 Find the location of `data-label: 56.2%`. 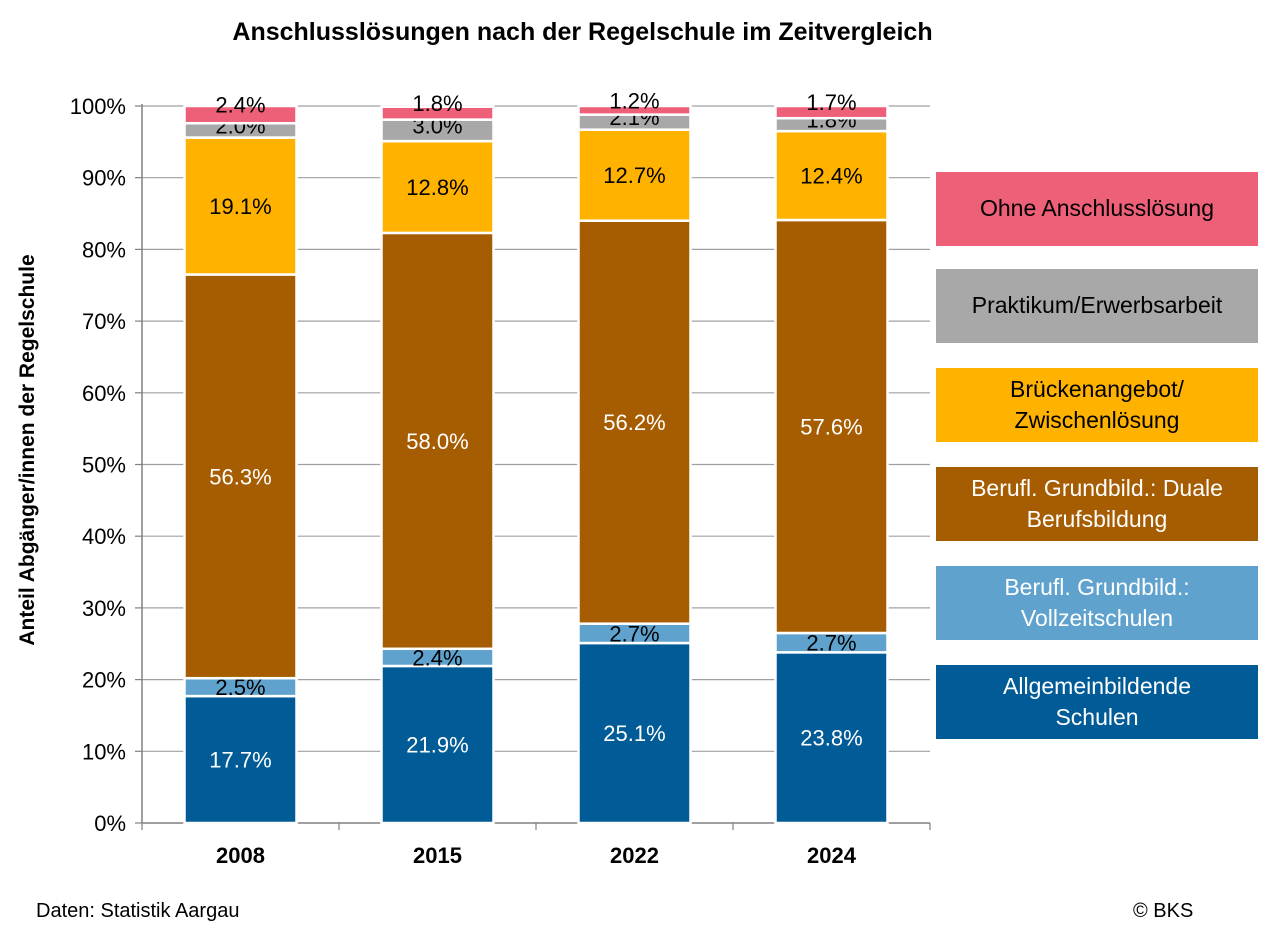

data-label: 56.2% is located at coordinates (634, 422).